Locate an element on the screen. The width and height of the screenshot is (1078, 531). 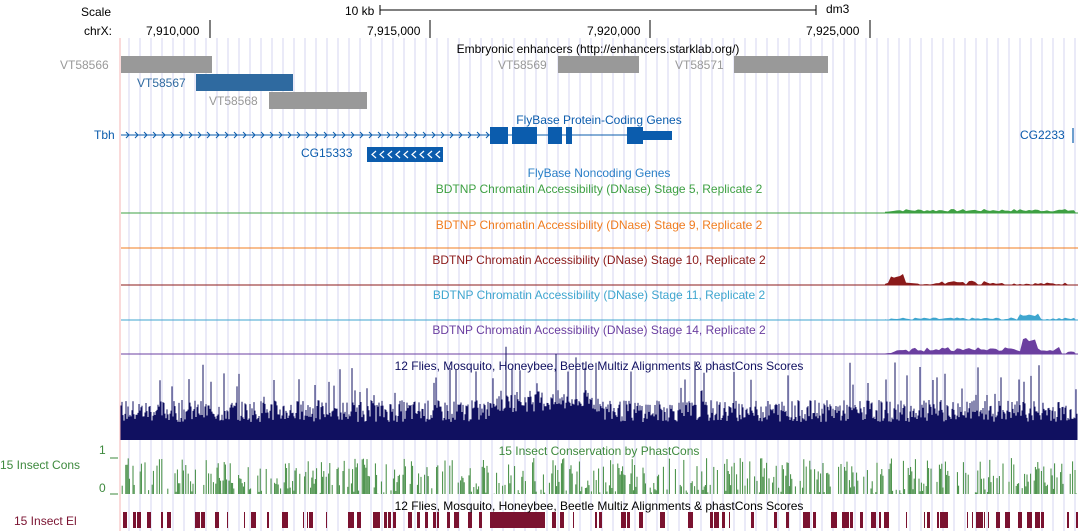
enhancer-label: VT58568 is located at coordinates (233, 101).